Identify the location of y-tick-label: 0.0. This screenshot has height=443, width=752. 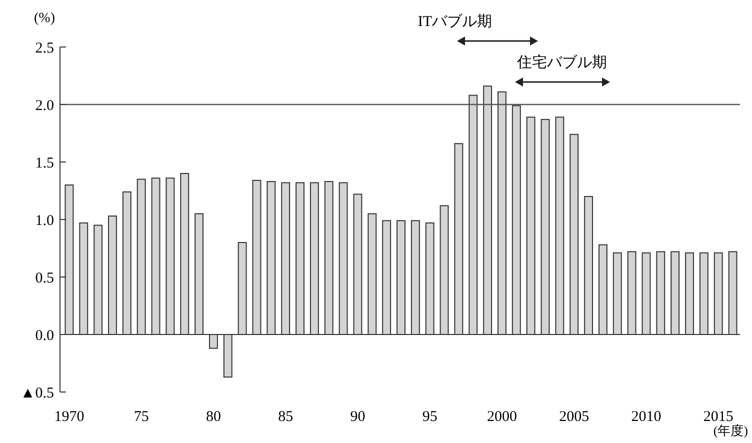
(44, 336).